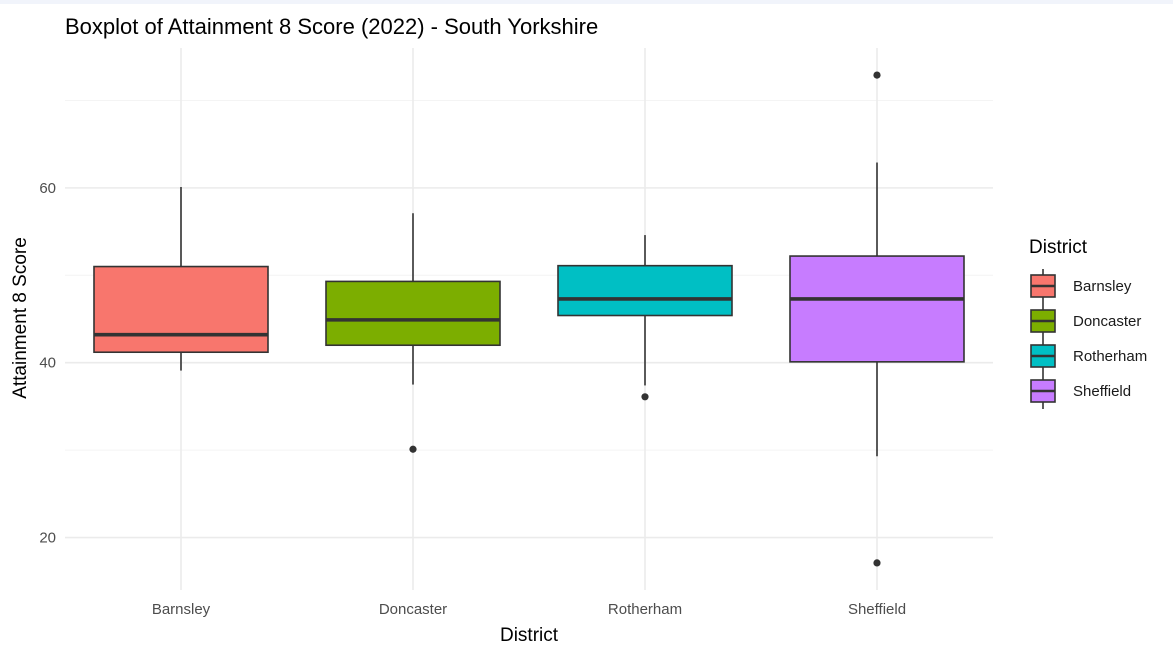 The width and height of the screenshot is (1173, 649). I want to click on y-axis-ticks: 20 40 60, so click(47, 363).